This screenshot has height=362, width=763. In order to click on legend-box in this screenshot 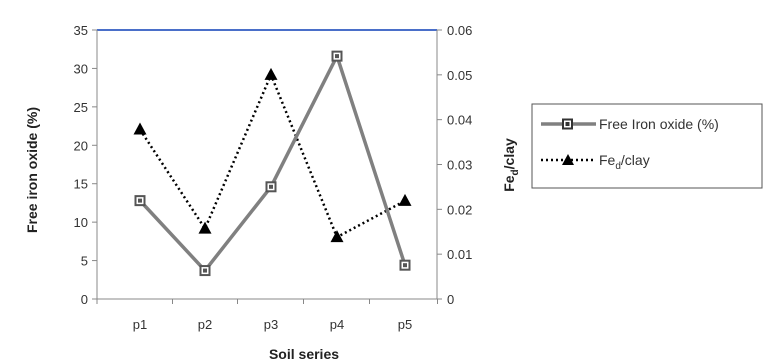, I will do `click(647, 146)`.